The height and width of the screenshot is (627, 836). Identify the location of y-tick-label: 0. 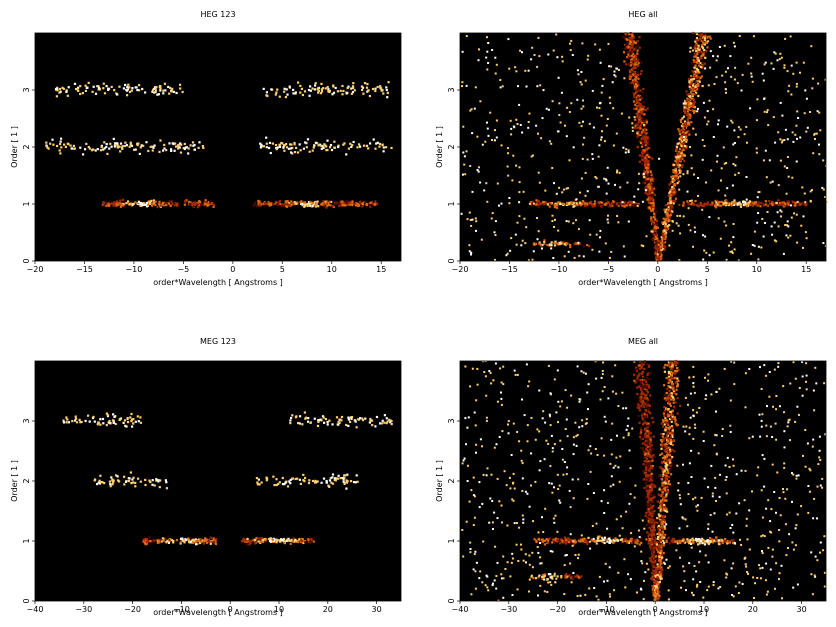
(26, 600).